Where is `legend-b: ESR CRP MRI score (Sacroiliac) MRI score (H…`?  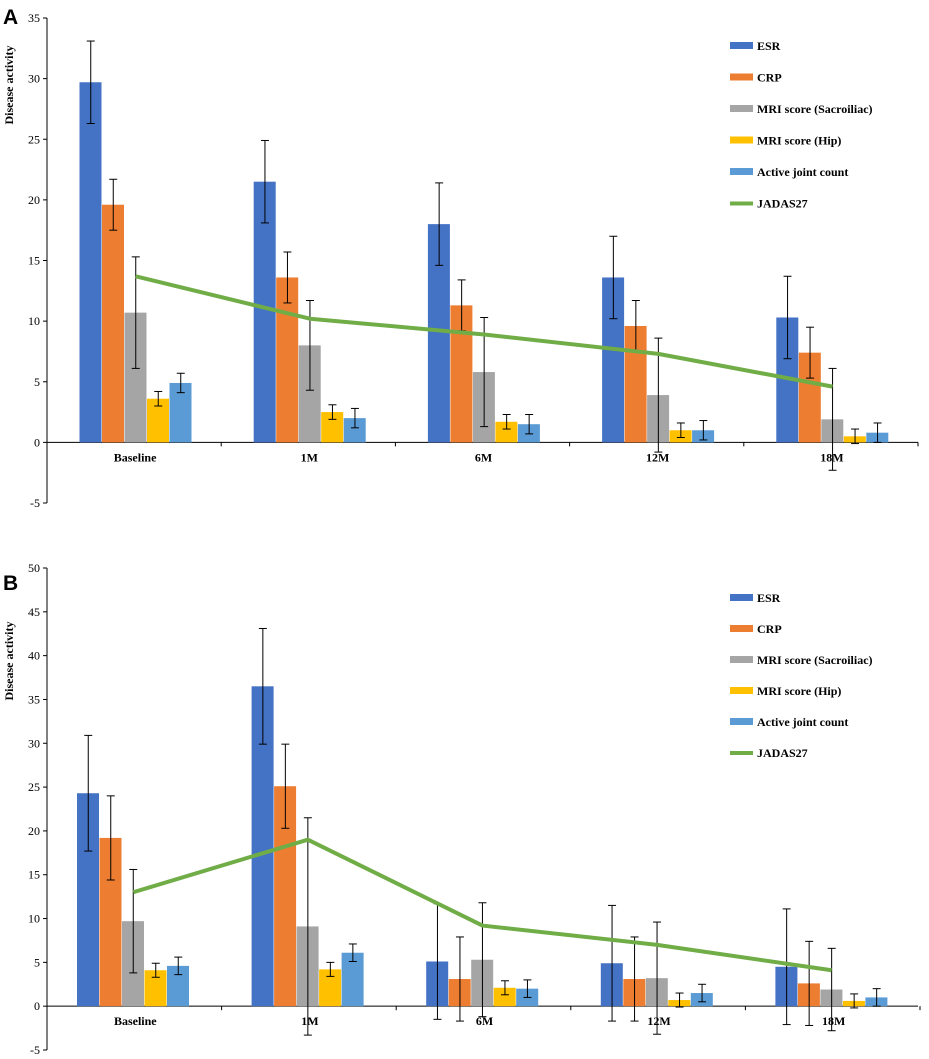 legend-b: ESR CRP MRI score (Sacroiliac) MRI score (H… is located at coordinates (801, 675).